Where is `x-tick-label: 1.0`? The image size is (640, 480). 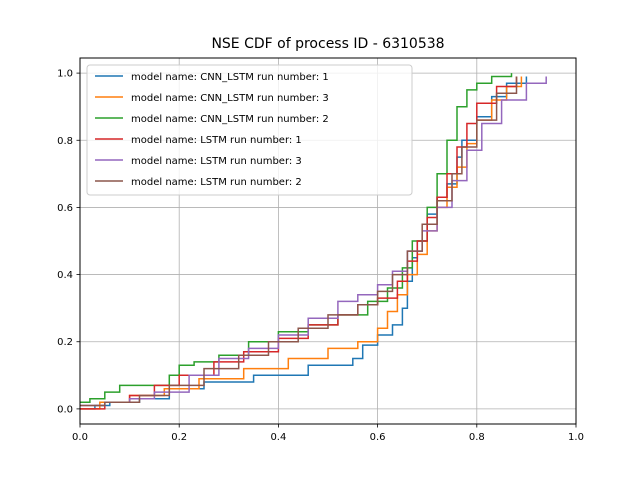 x-tick-label: 1.0 is located at coordinates (576, 437).